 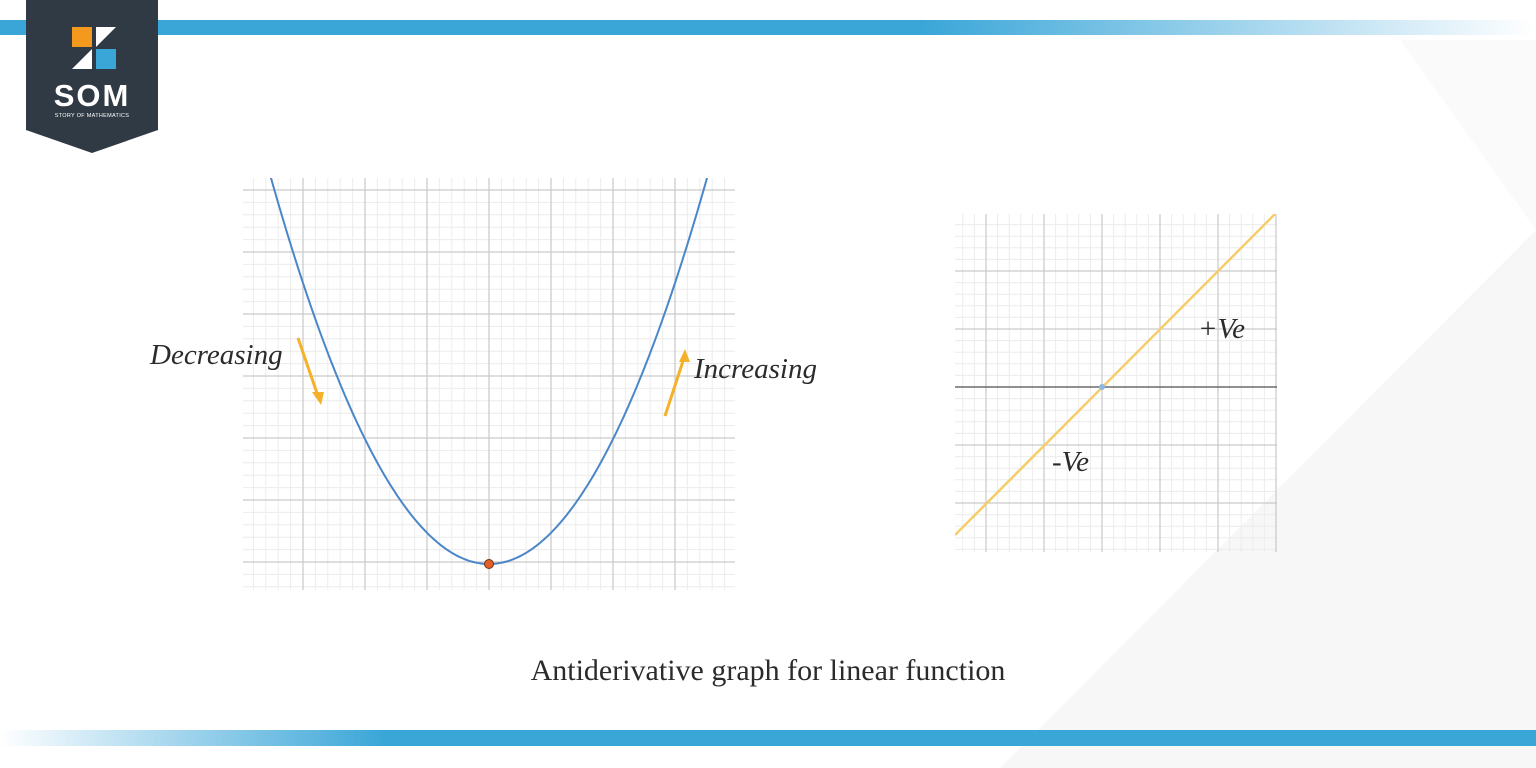 What do you see at coordinates (1102, 387) in the screenshot?
I see `origin-point` at bounding box center [1102, 387].